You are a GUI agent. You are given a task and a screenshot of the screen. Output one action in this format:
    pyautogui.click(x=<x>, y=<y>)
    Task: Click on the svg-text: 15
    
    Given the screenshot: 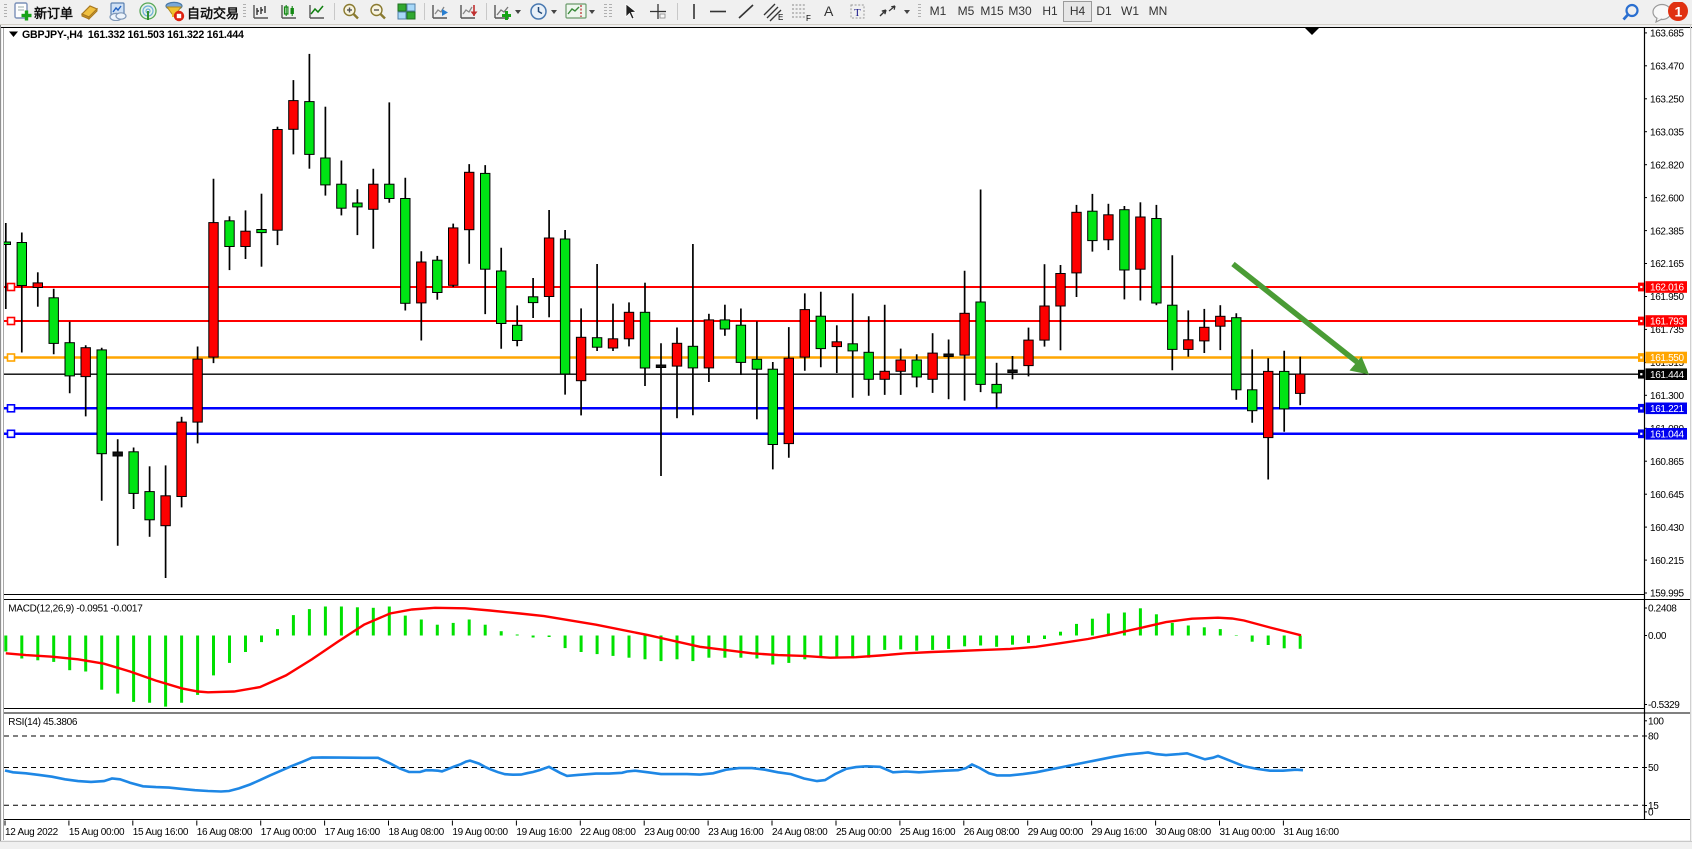 What is the action you would take?
    pyautogui.click(x=1653, y=806)
    